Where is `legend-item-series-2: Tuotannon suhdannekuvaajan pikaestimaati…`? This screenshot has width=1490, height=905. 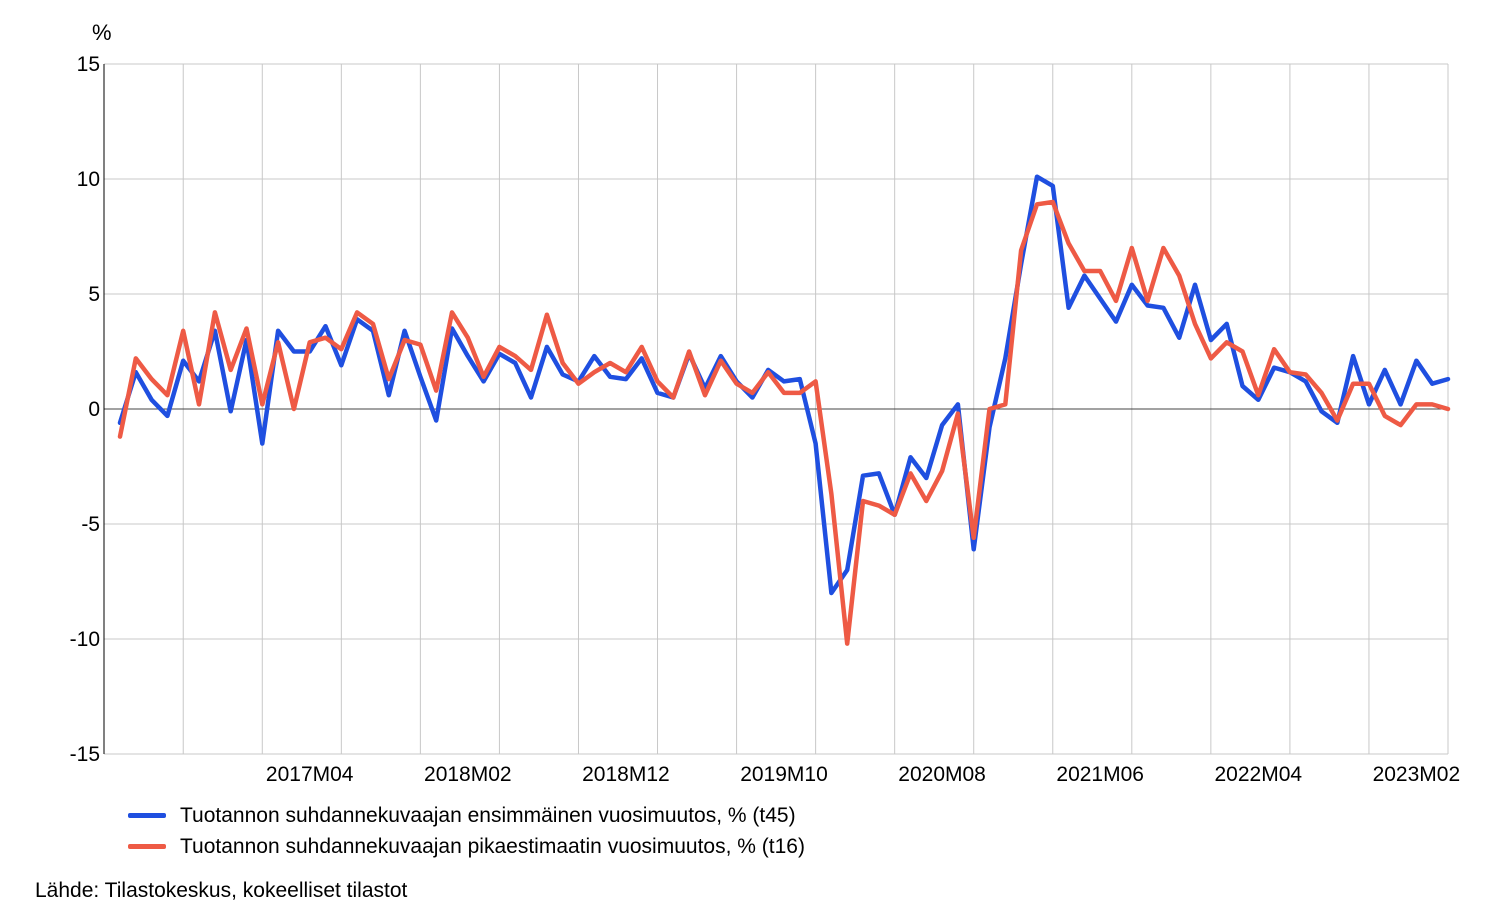 legend-item-series-2: Tuotannon suhdannekuvaajan pikaestimaati… is located at coordinates (466, 846).